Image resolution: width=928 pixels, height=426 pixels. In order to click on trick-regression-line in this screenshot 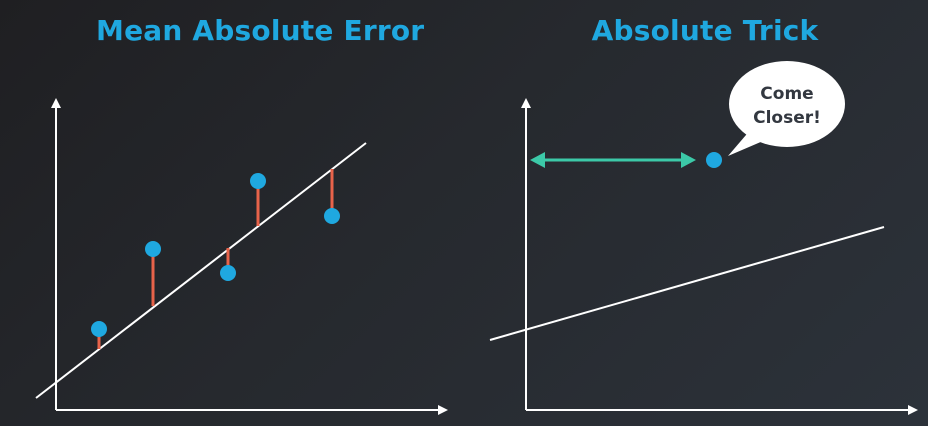, I will do `click(687, 283)`.